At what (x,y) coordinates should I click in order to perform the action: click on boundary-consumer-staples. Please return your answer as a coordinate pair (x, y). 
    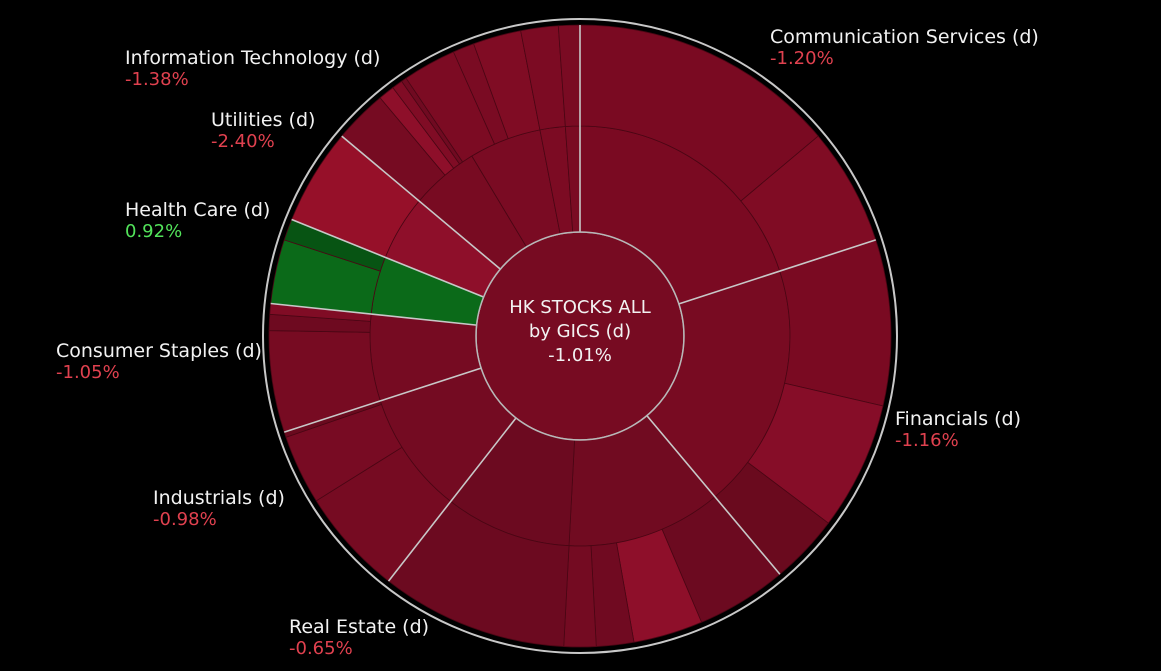
    Looking at the image, I should click on (382, 400).